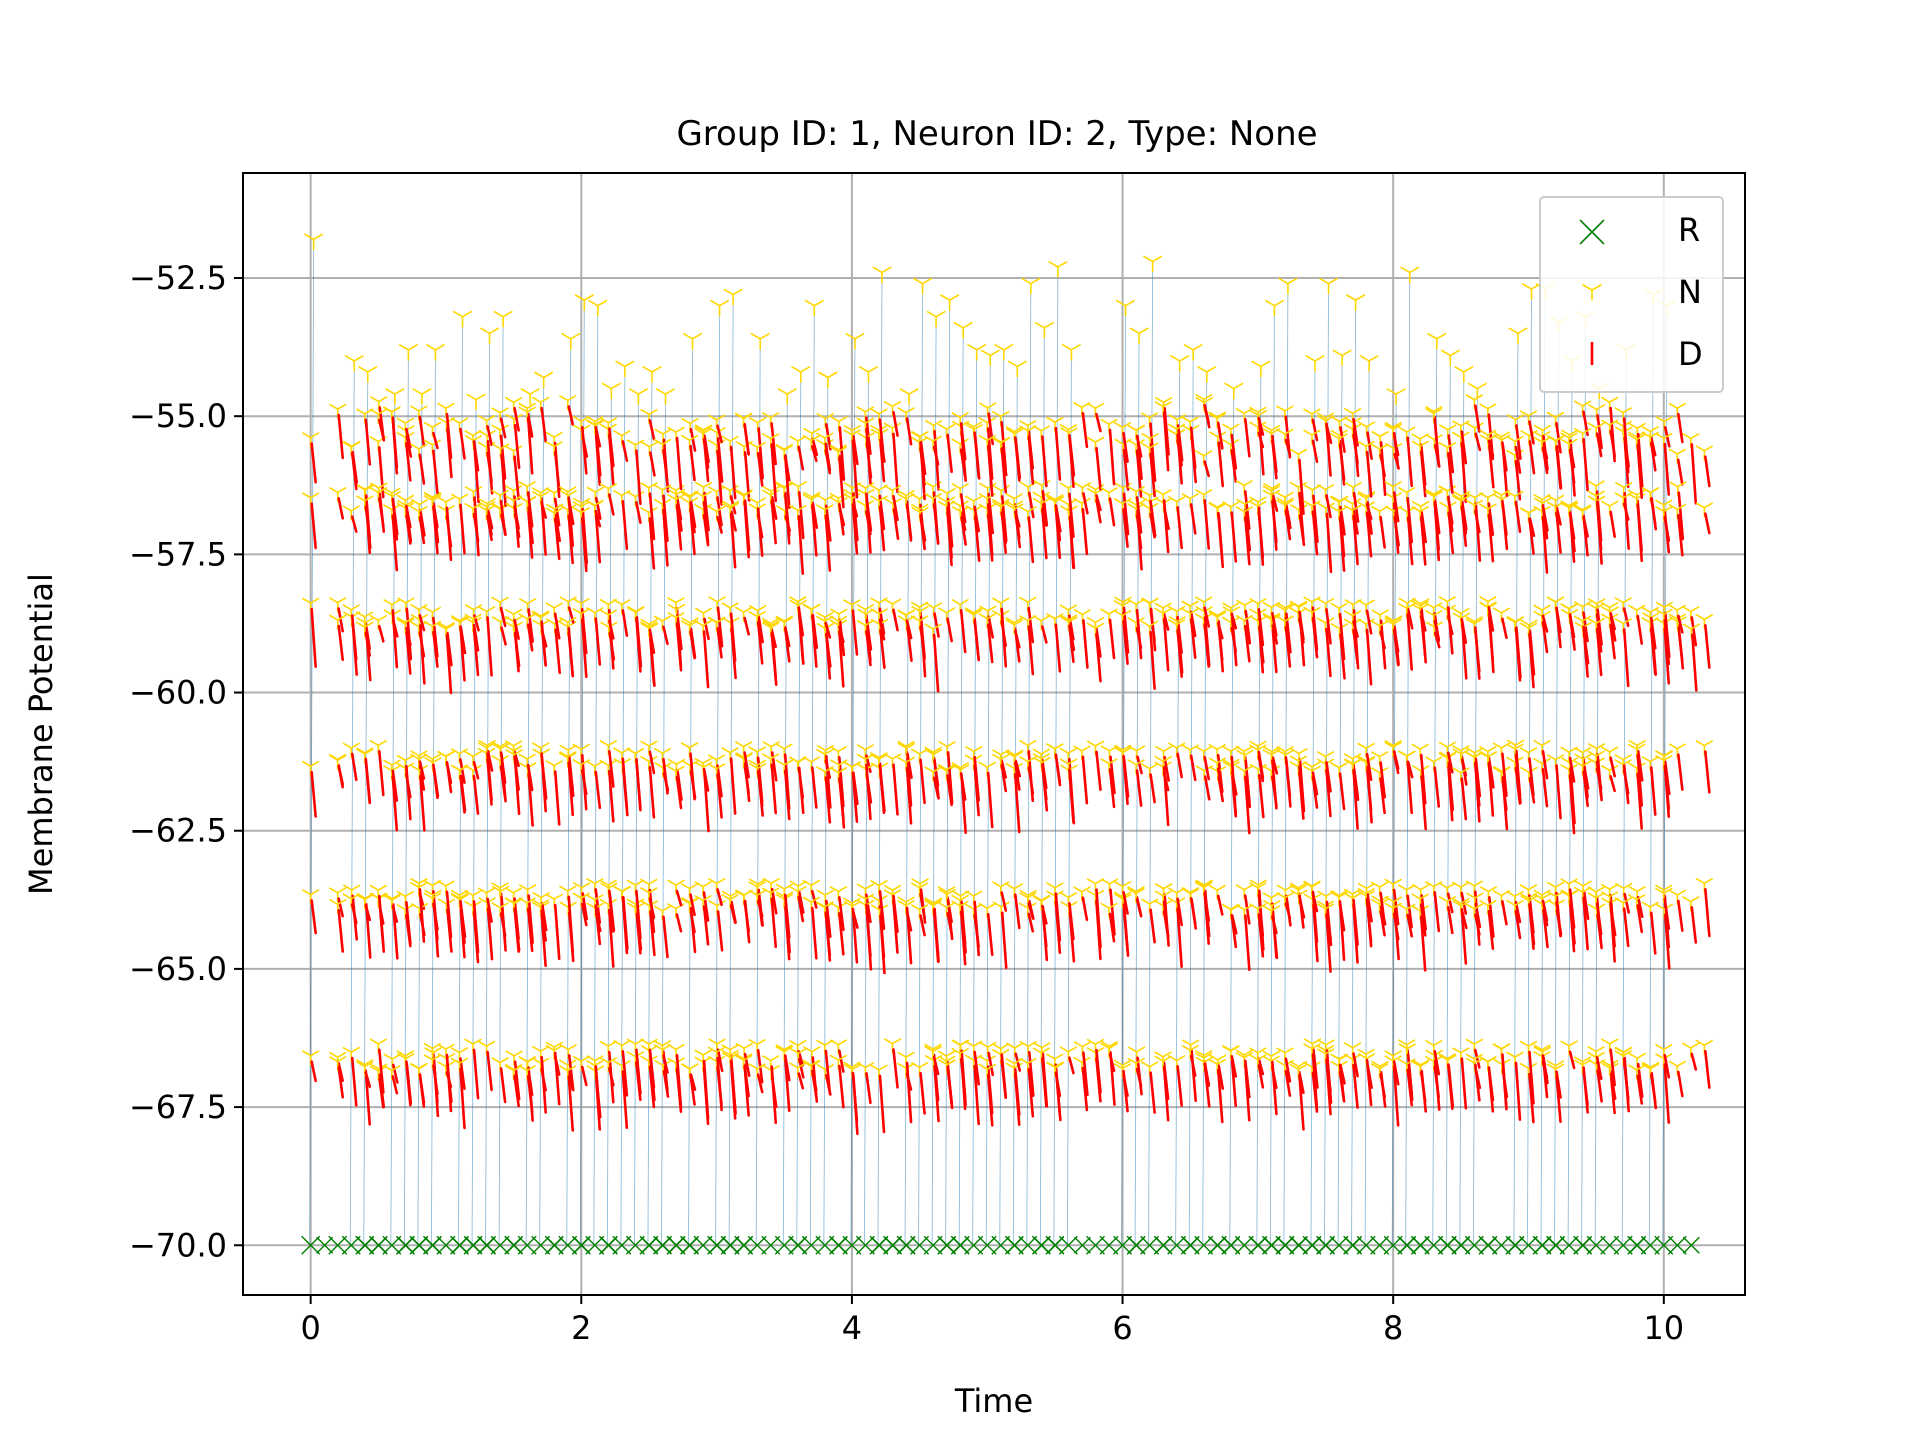 This screenshot has height=1440, width=1920. I want to click on y-tick-label: −57.5, so click(178, 554).